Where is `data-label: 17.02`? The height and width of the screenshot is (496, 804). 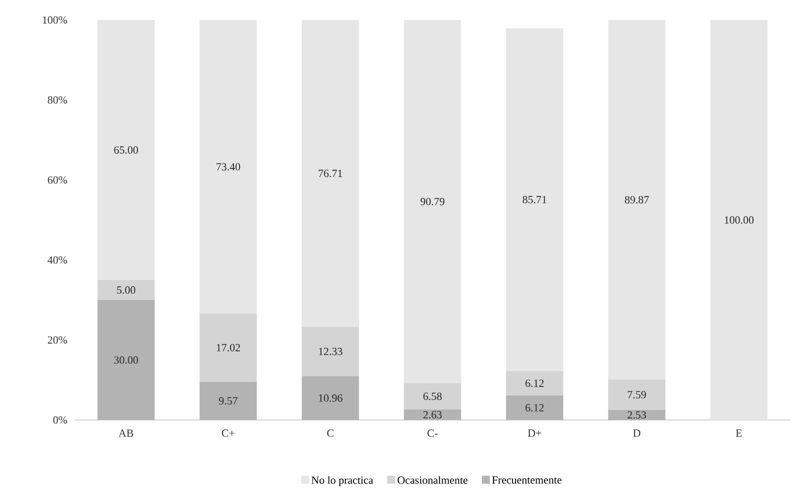
data-label: 17.02 is located at coordinates (228, 348).